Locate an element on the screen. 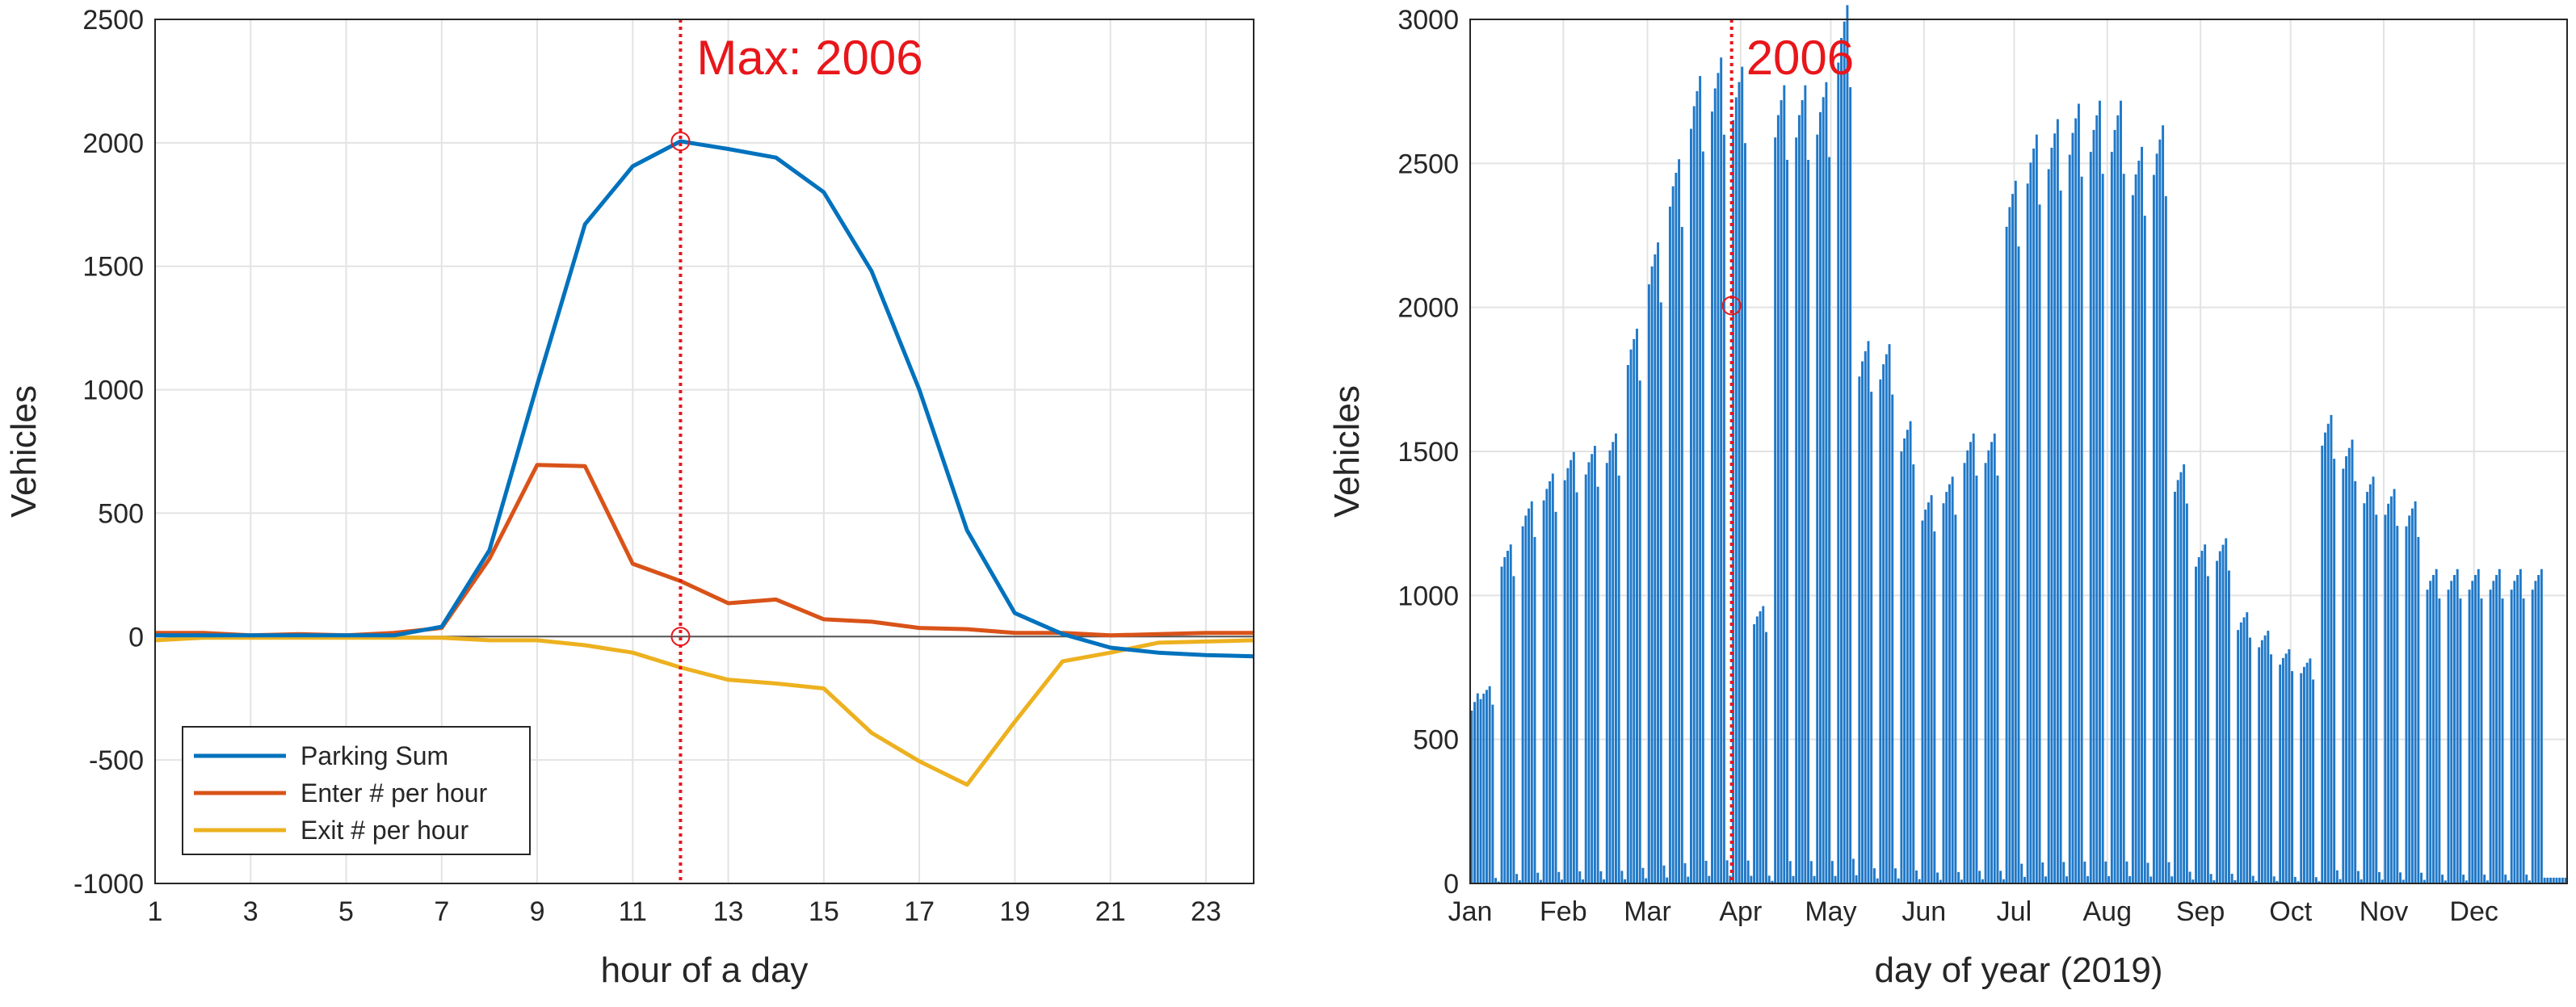  right-month-tick-label: Apr is located at coordinates (1740, 912).